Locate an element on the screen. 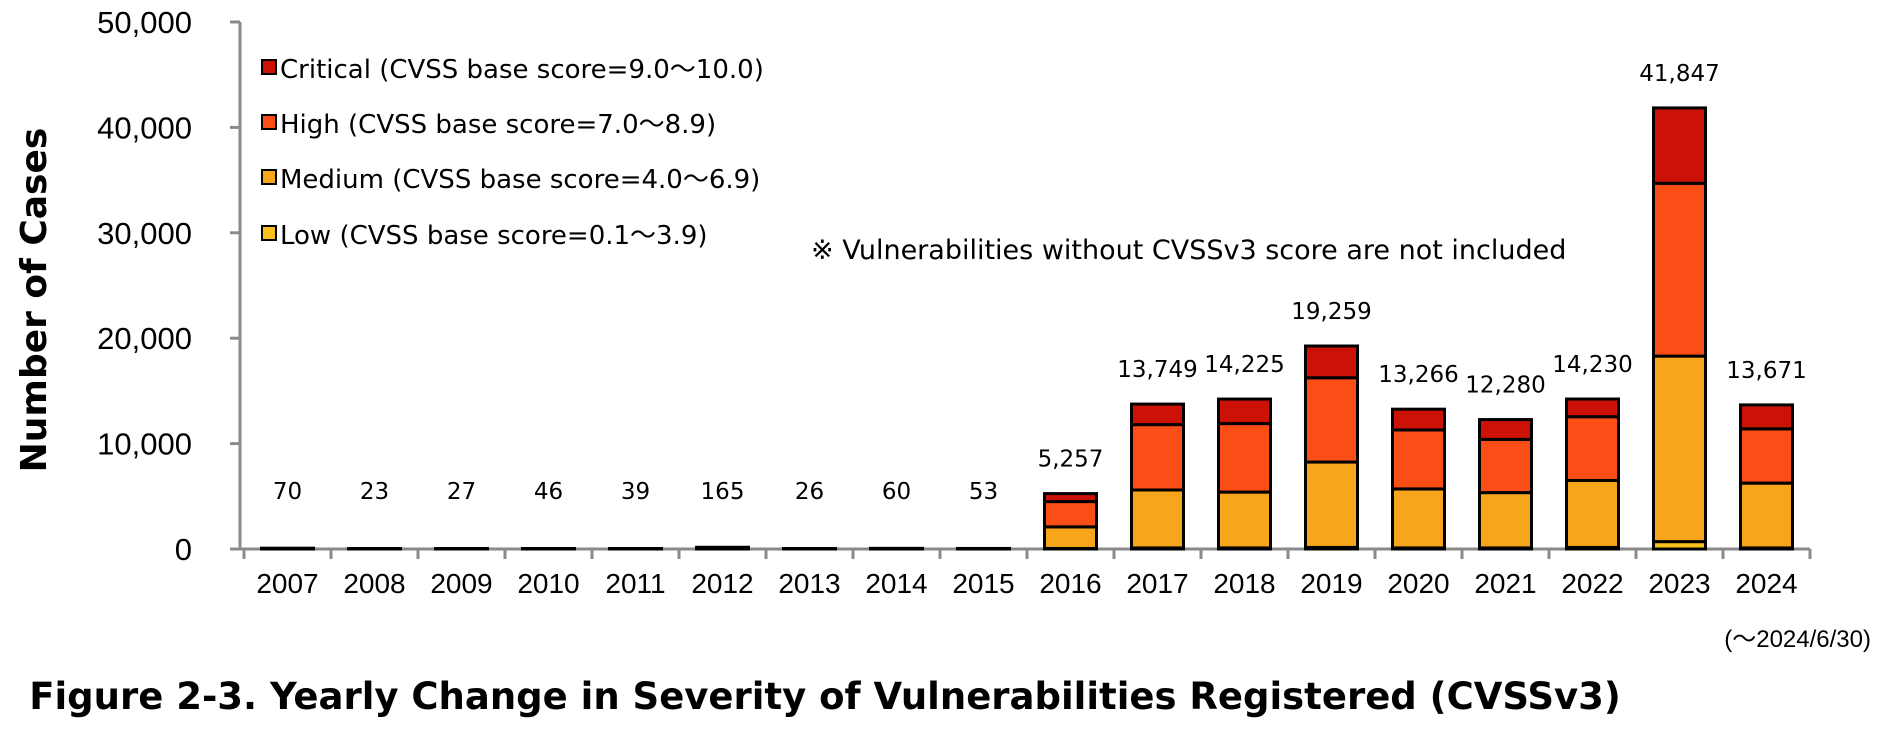 This screenshot has width=1879, height=736. x-tick-label-2024: 2024 is located at coordinates (1766, 583).